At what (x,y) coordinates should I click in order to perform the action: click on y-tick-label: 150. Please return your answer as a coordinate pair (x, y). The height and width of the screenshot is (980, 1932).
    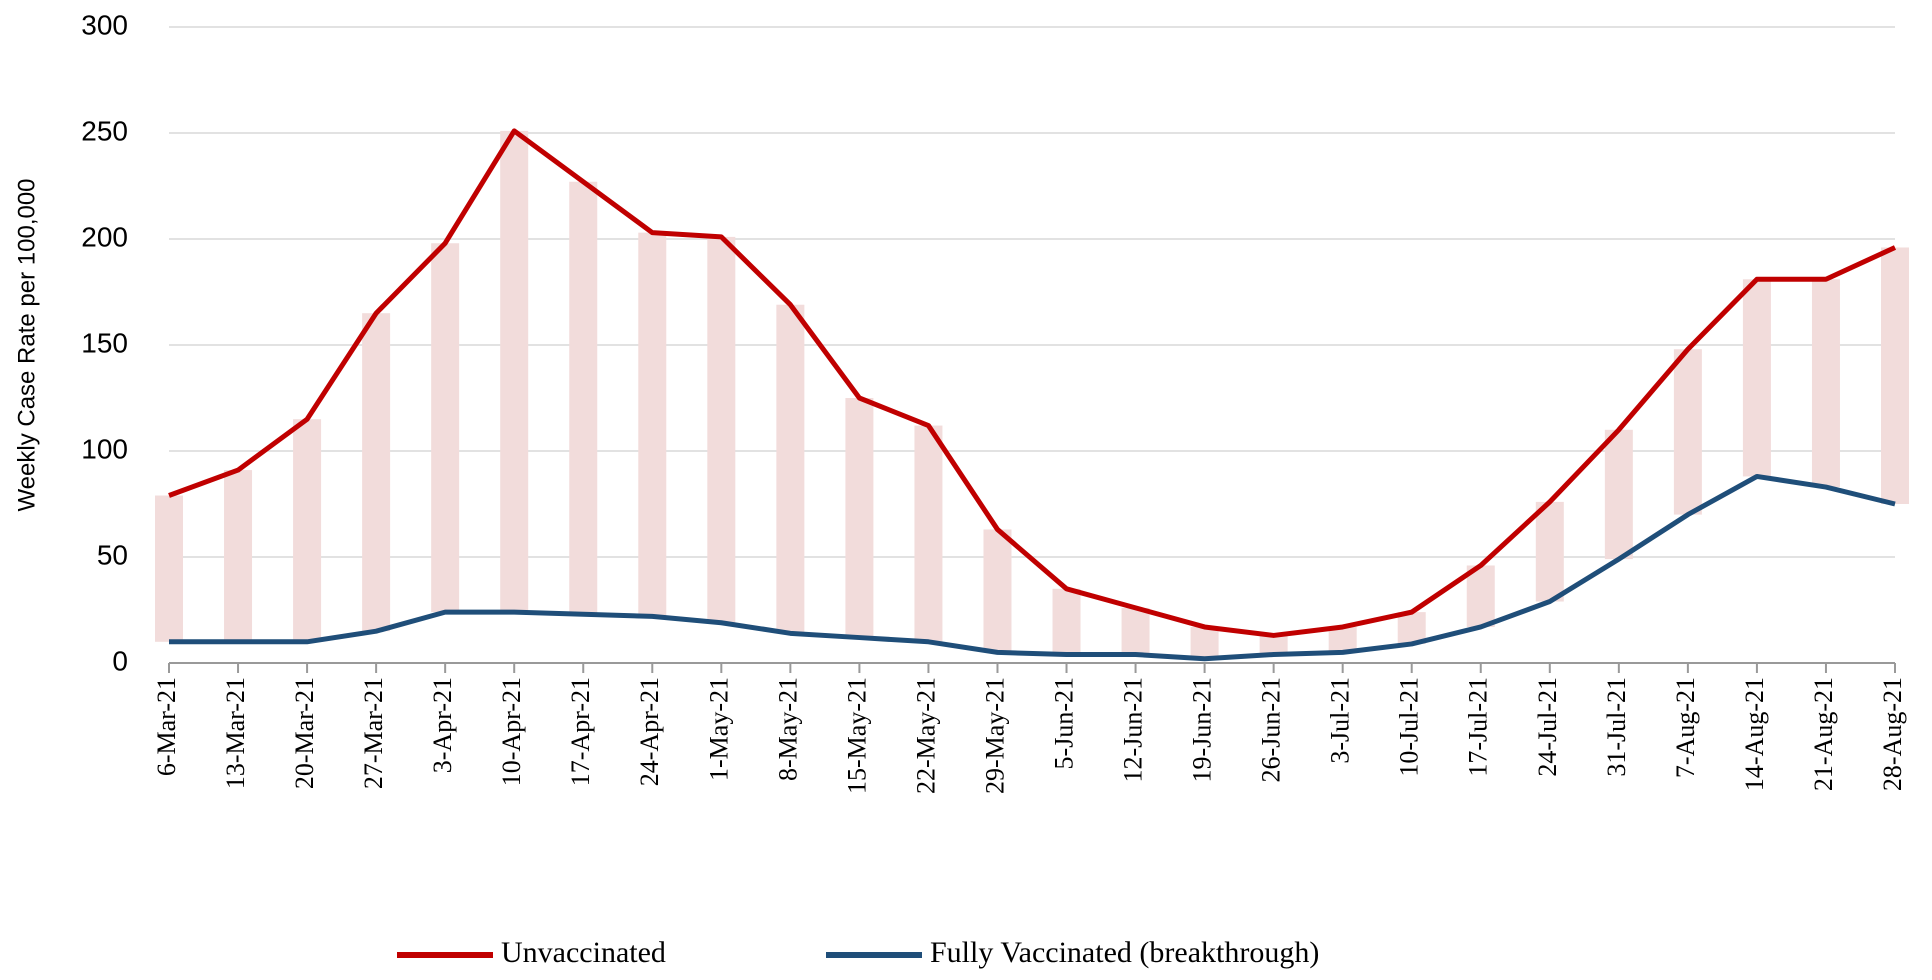
    Looking at the image, I should click on (104, 342).